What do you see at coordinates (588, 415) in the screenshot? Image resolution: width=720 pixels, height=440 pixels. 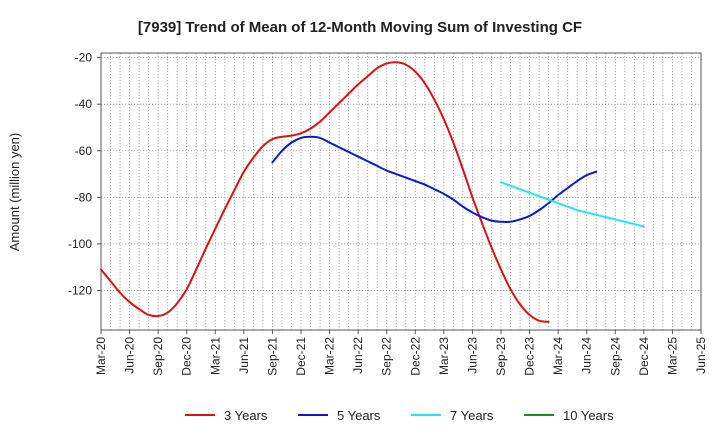 I see `legend-label: 10 Years` at bounding box center [588, 415].